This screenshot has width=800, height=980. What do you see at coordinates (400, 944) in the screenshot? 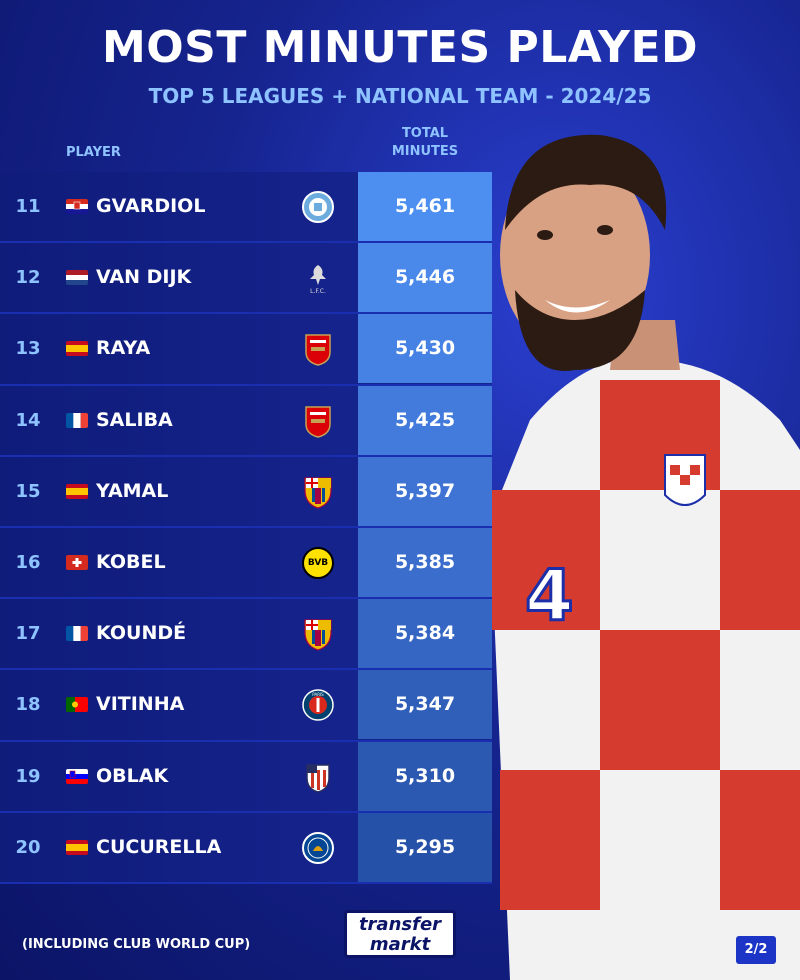
I see `logo-line2: markt` at bounding box center [400, 944].